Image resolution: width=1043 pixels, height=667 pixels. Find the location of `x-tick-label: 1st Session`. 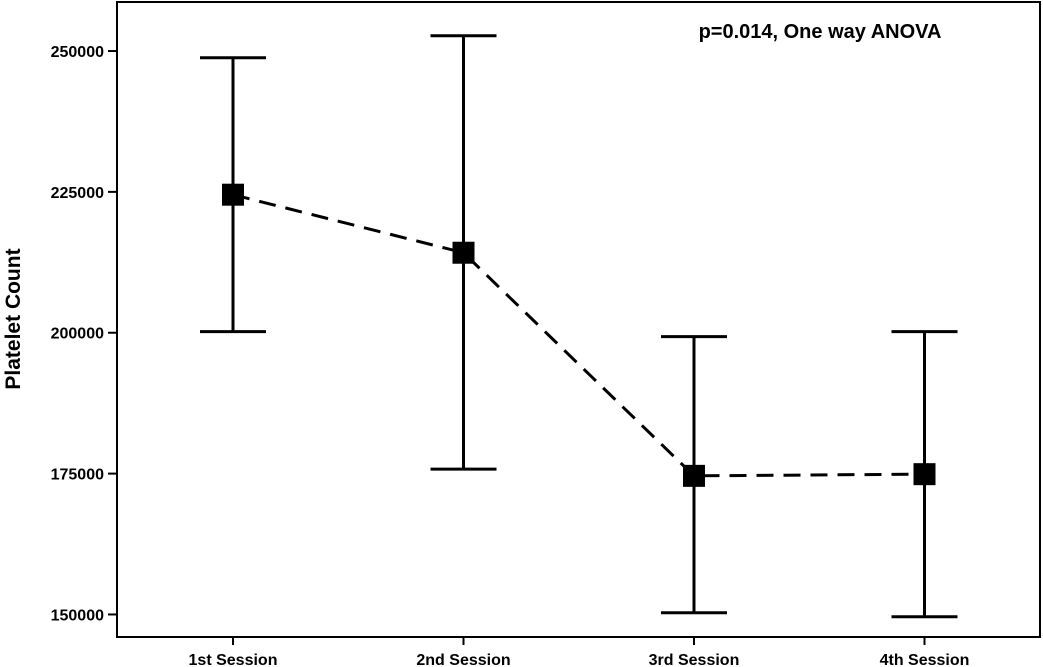

x-tick-label: 1st Session is located at coordinates (233, 659).